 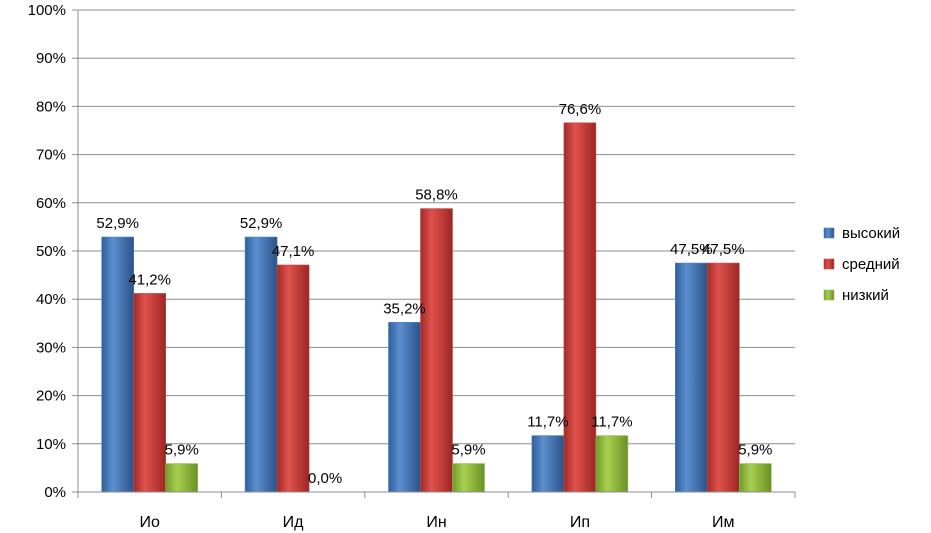 I want to click on x-tick-label: Ип, so click(x=580, y=522).